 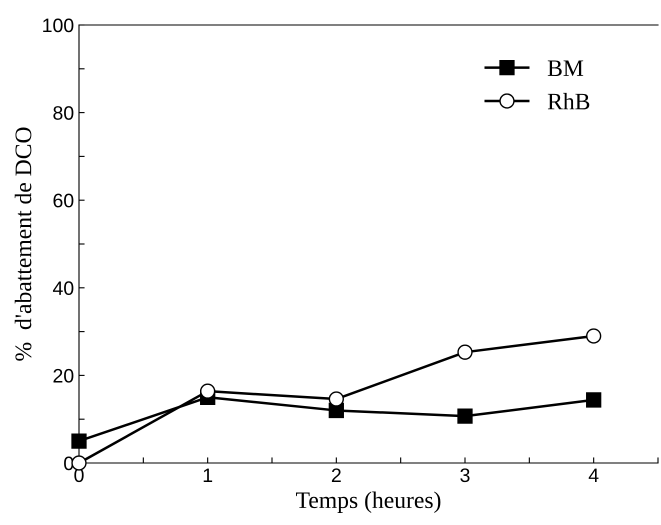 I want to click on y-tick-label: 60, so click(x=64, y=201).